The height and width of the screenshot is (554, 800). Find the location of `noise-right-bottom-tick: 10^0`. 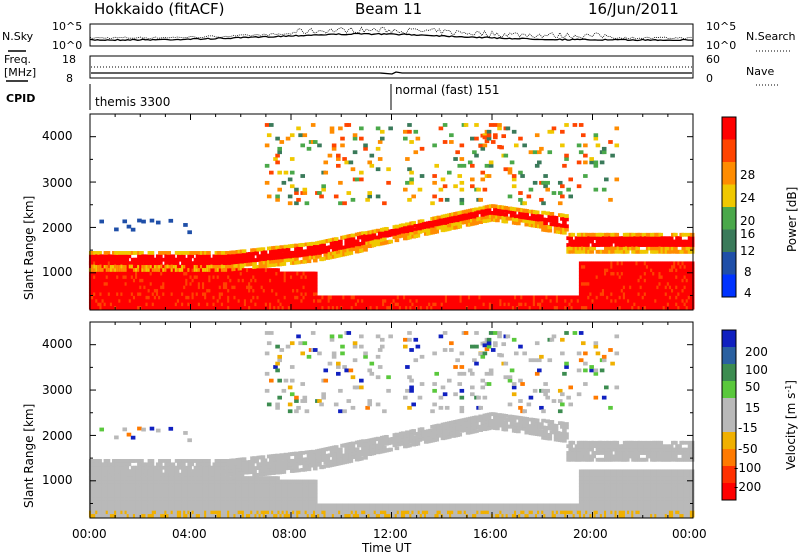

noise-right-bottom-tick: 10^0 is located at coordinates (721, 45).